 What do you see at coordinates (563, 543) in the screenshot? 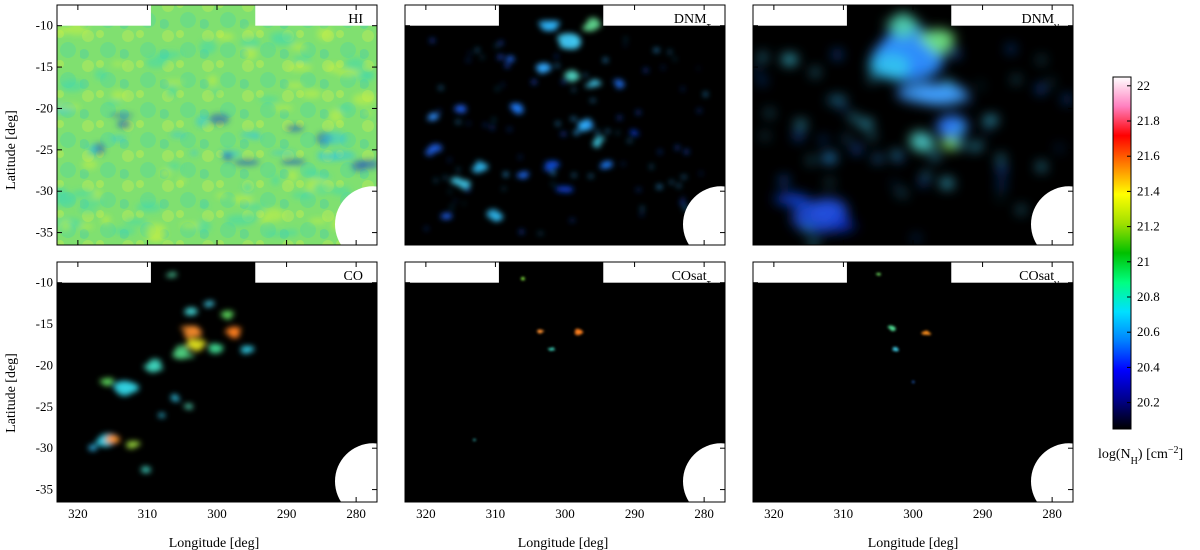
I see `x-axis-label-2: Longitude [deg]` at bounding box center [563, 543].